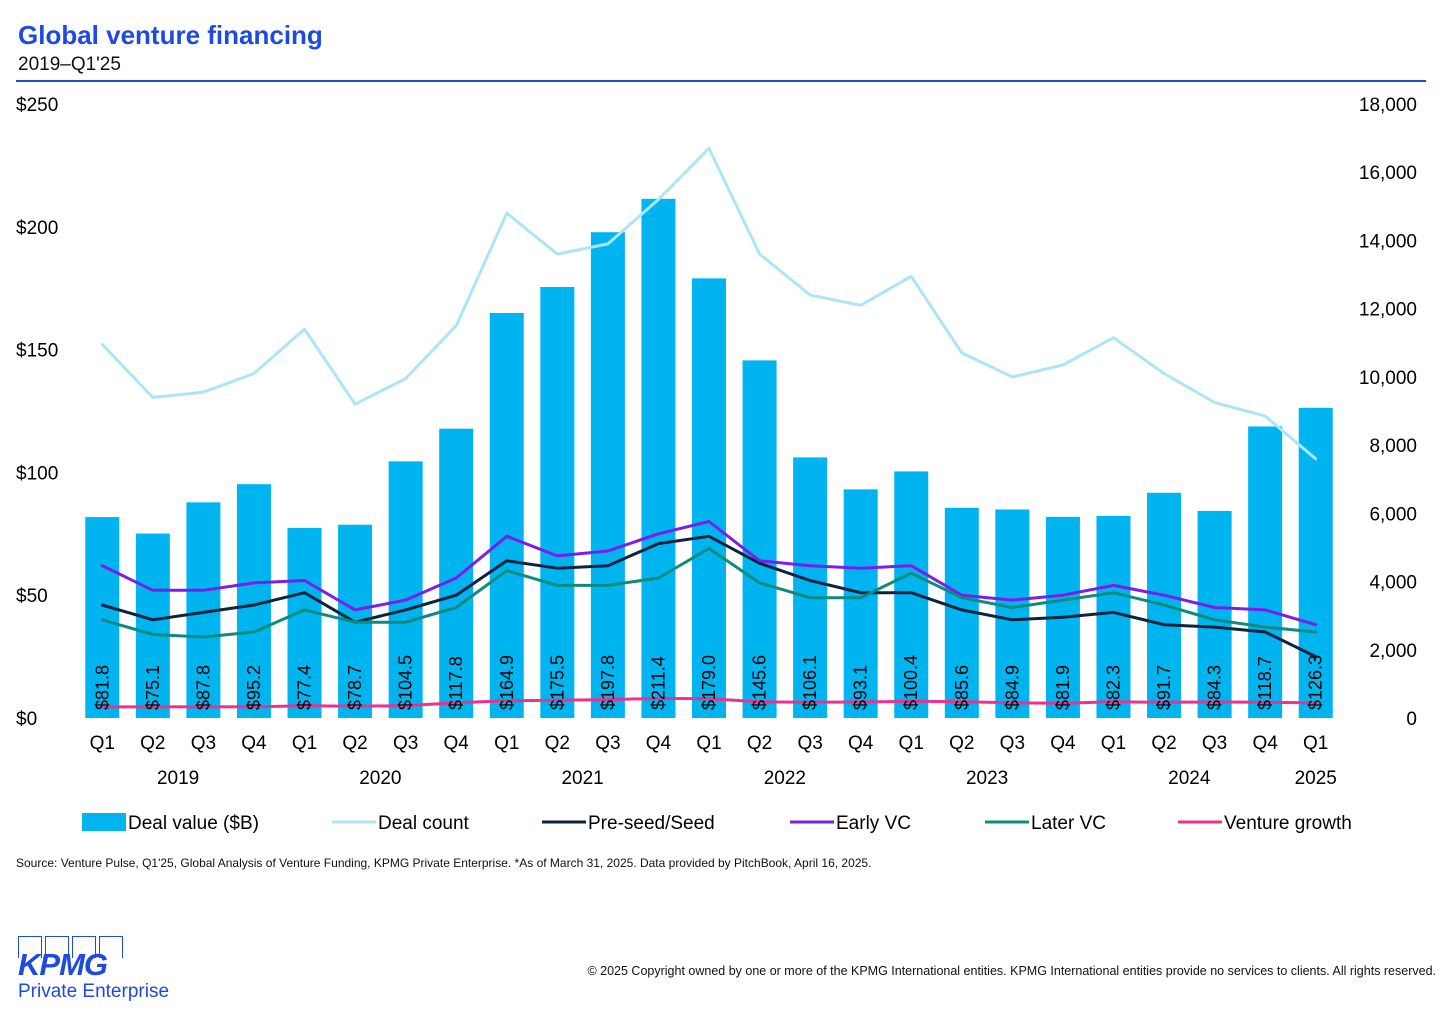 The height and width of the screenshot is (1021, 1456). Describe the element at coordinates (1288, 823) in the screenshot. I see `legend-label: Venture growth` at that location.